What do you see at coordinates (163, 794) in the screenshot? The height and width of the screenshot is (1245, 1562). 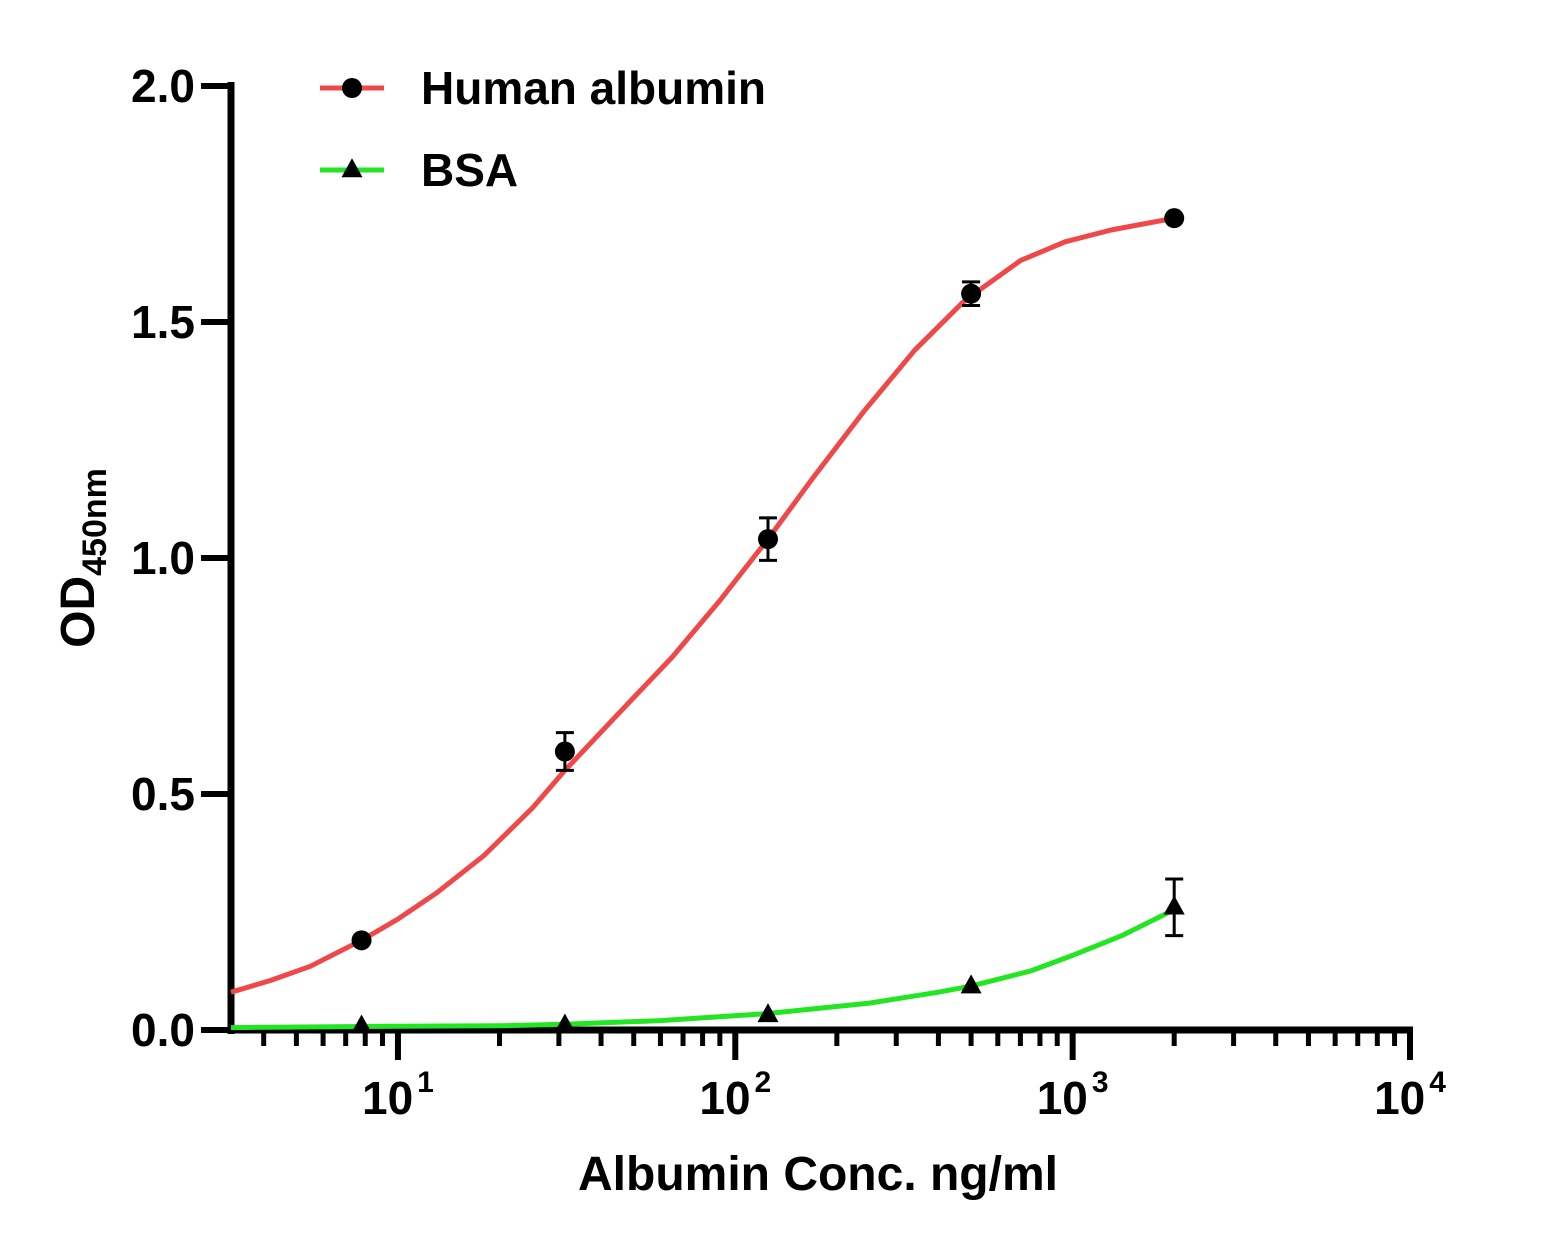 I see `y-tick-label: 0.5` at bounding box center [163, 794].